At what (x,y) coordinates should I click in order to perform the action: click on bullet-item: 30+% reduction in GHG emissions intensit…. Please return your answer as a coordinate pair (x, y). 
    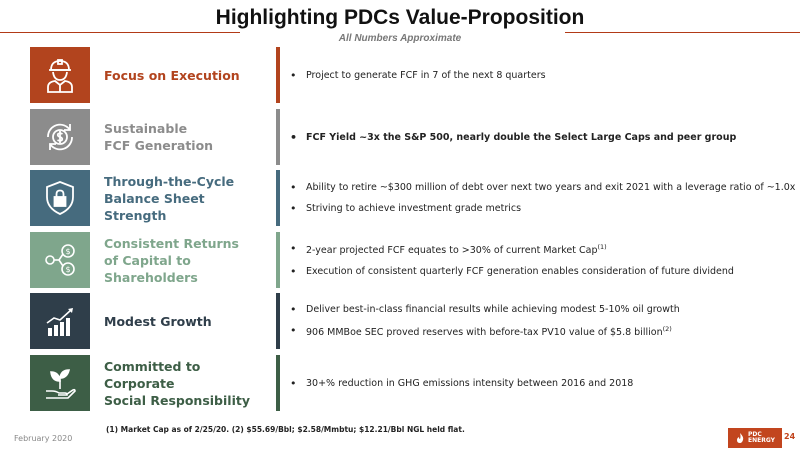
    Looking at the image, I should click on (542, 383).